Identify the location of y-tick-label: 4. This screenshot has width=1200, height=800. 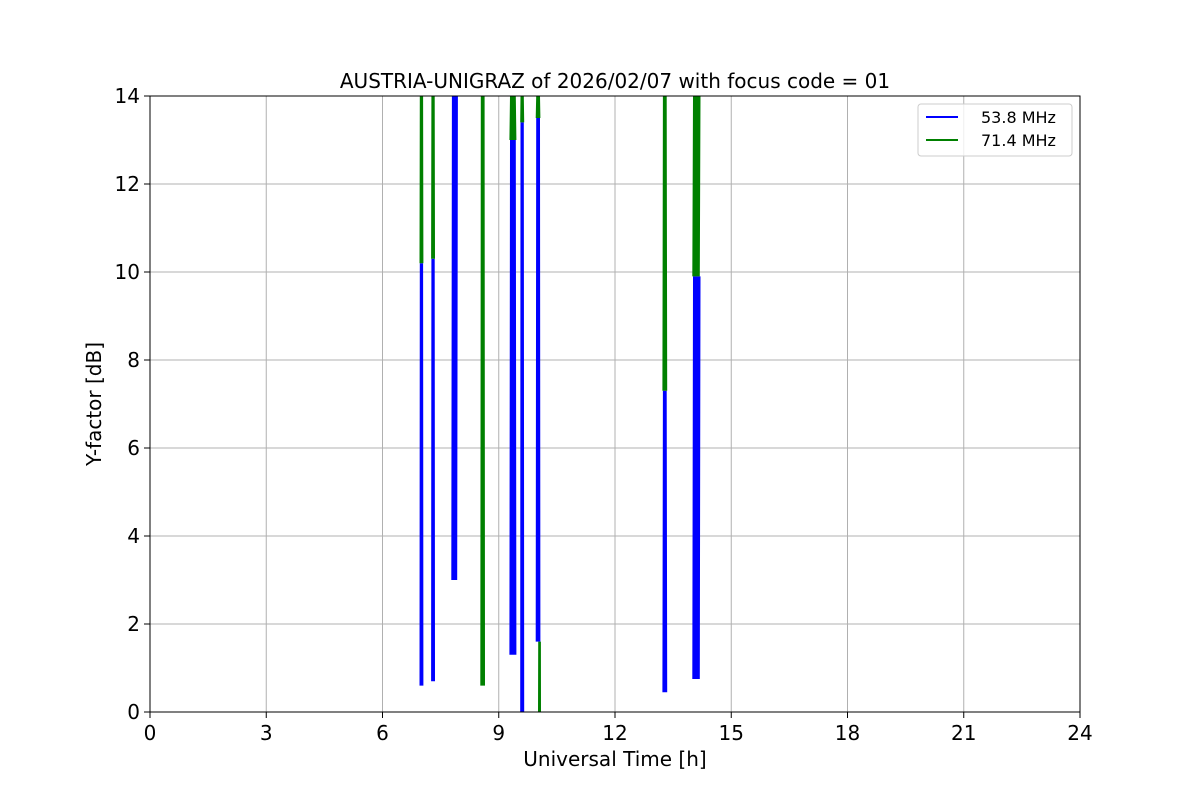
(133, 536).